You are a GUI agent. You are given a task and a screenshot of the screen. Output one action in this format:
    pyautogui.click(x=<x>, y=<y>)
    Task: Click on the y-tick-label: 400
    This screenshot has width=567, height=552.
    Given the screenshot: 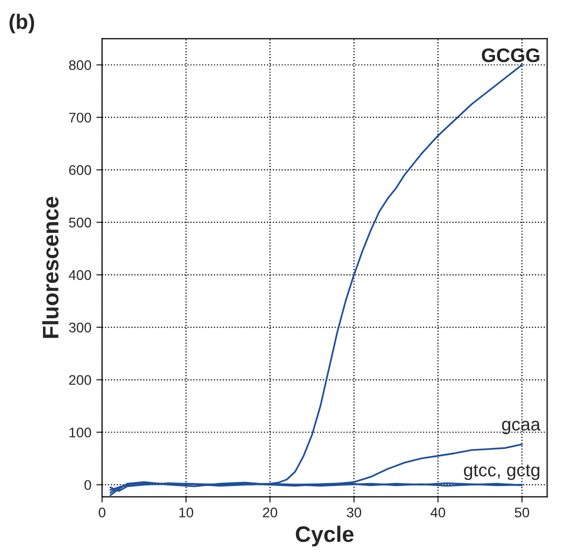 What is the action you would take?
    pyautogui.click(x=80, y=275)
    